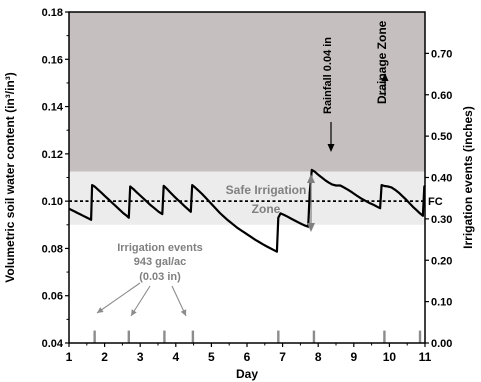 Image resolution: width=481 pixels, height=382 pixels. What do you see at coordinates (257, 336) in the screenshot?
I see `irrigation-events` at bounding box center [257, 336].